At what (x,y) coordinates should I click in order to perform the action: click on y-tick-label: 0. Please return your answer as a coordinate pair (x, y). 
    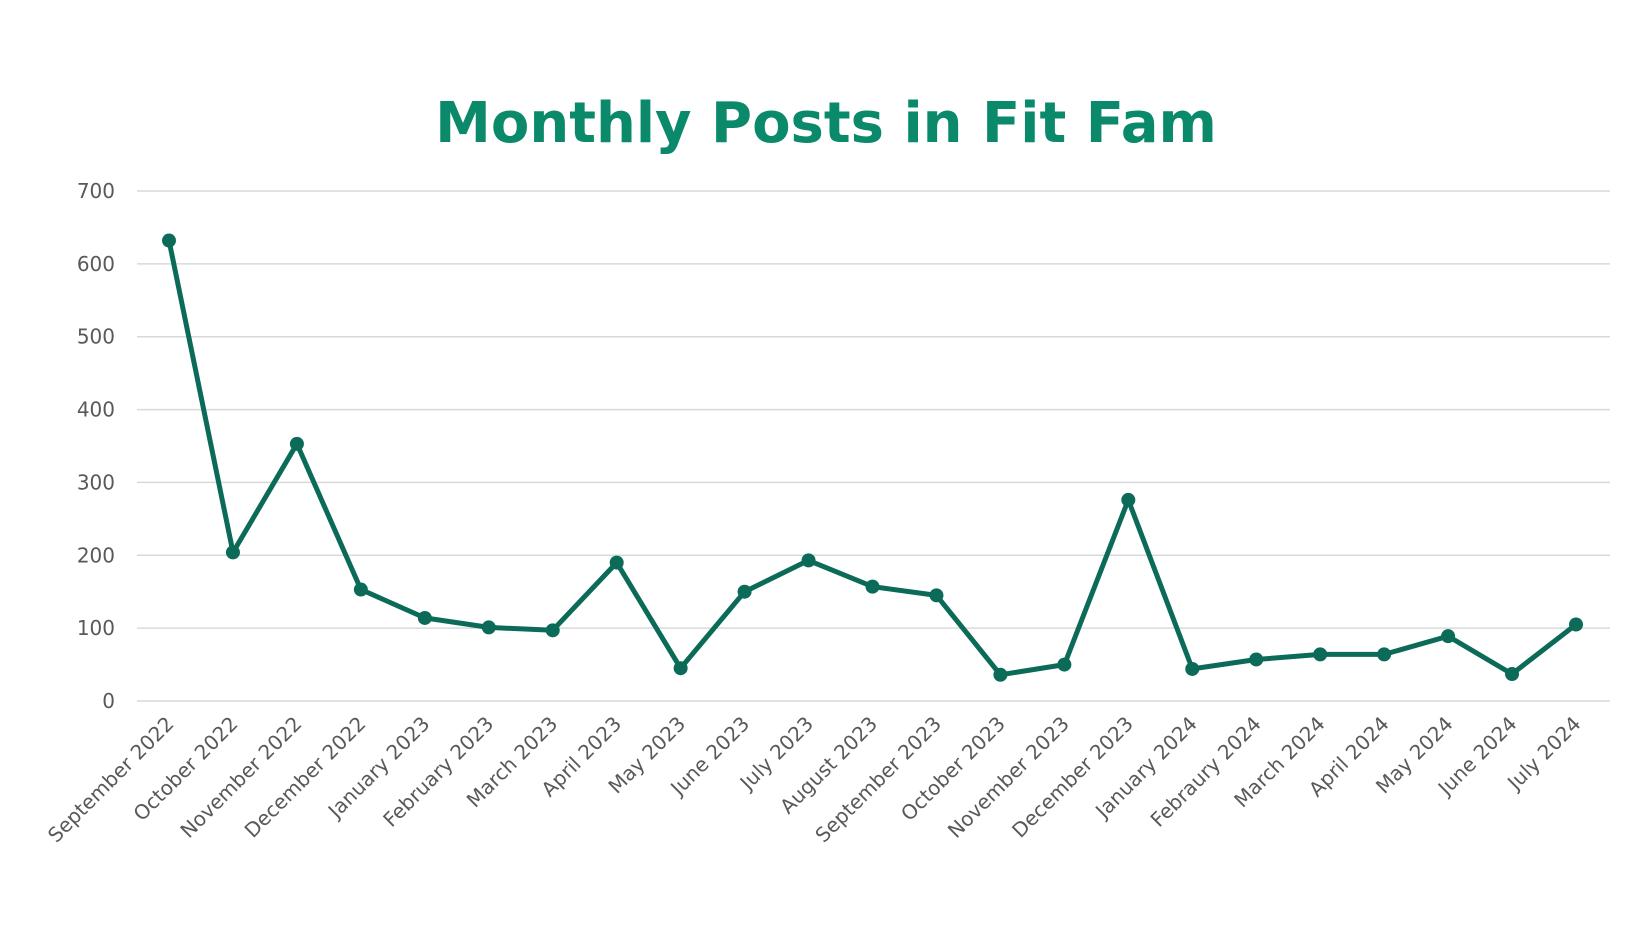
    Looking at the image, I should click on (108, 701).